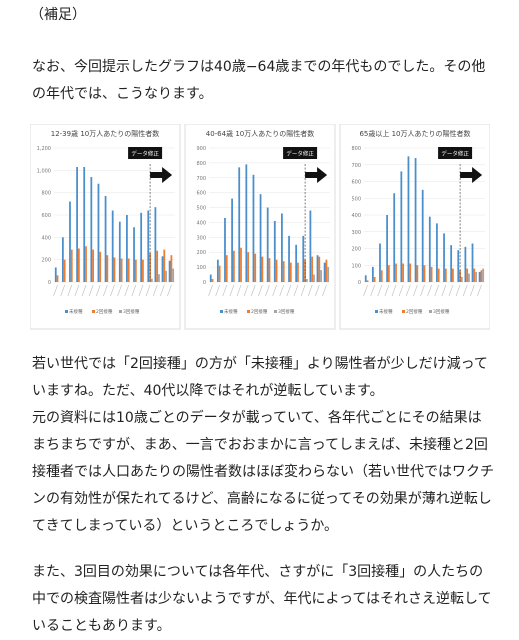 The width and height of the screenshot is (519, 640). What do you see at coordinates (201, 149) in the screenshot?
I see `y-tick-label: 900` at bounding box center [201, 149].